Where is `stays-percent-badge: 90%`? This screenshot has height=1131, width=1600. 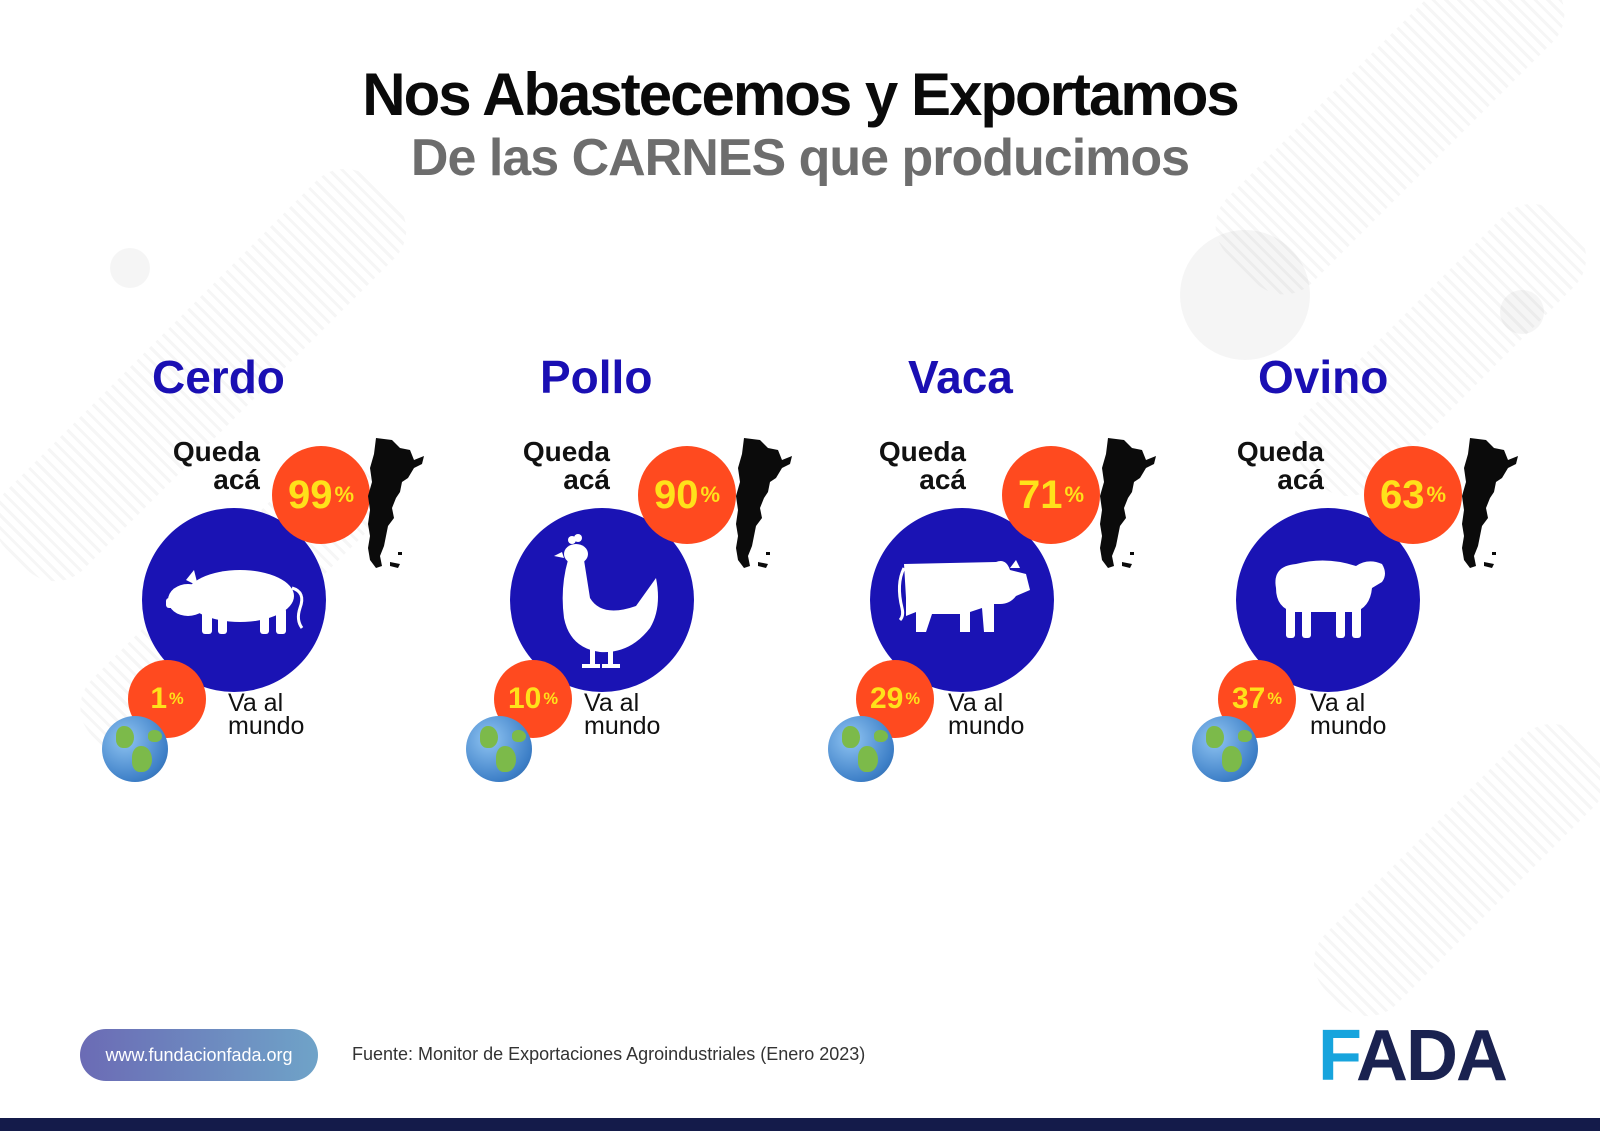
stays-percent-badge: 90% is located at coordinates (687, 495).